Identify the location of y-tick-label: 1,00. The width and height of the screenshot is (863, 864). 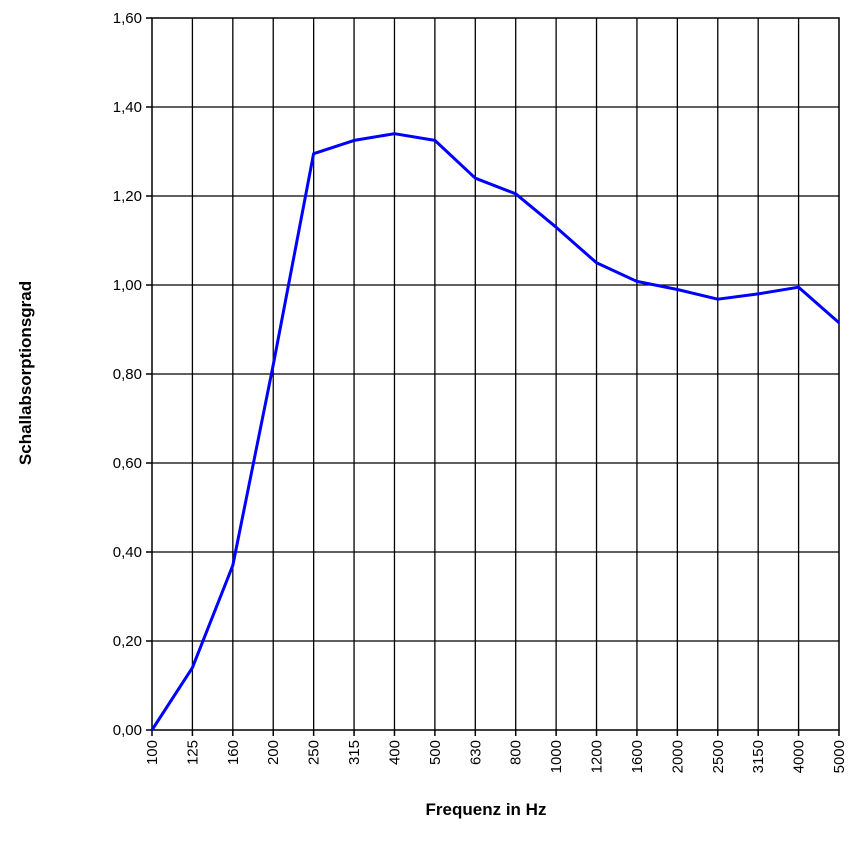
(127, 285).